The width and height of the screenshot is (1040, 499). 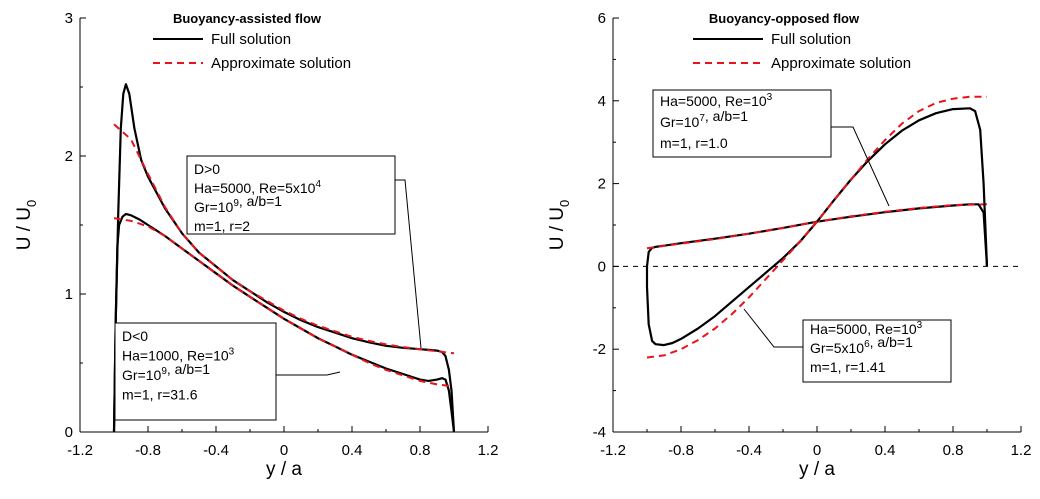 I want to click on annotation-text: Ha=5000, Re=5x10, so click(x=255, y=188).